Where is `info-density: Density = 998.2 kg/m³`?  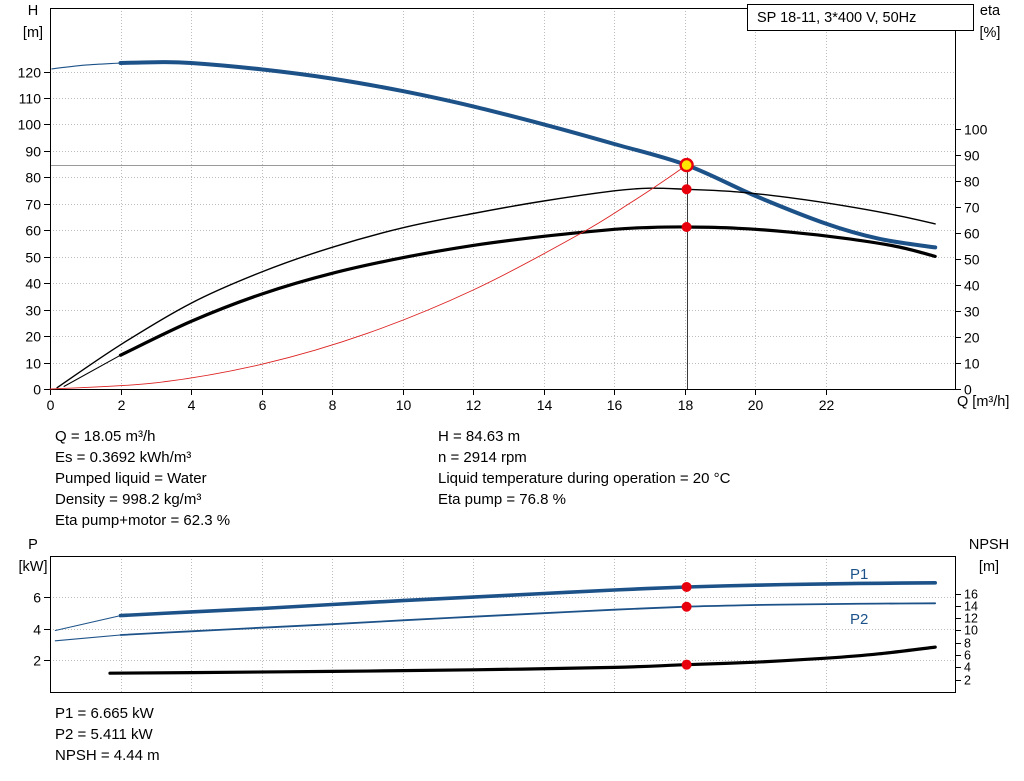 info-density: Density = 998.2 kg/m³ is located at coordinates (128, 499).